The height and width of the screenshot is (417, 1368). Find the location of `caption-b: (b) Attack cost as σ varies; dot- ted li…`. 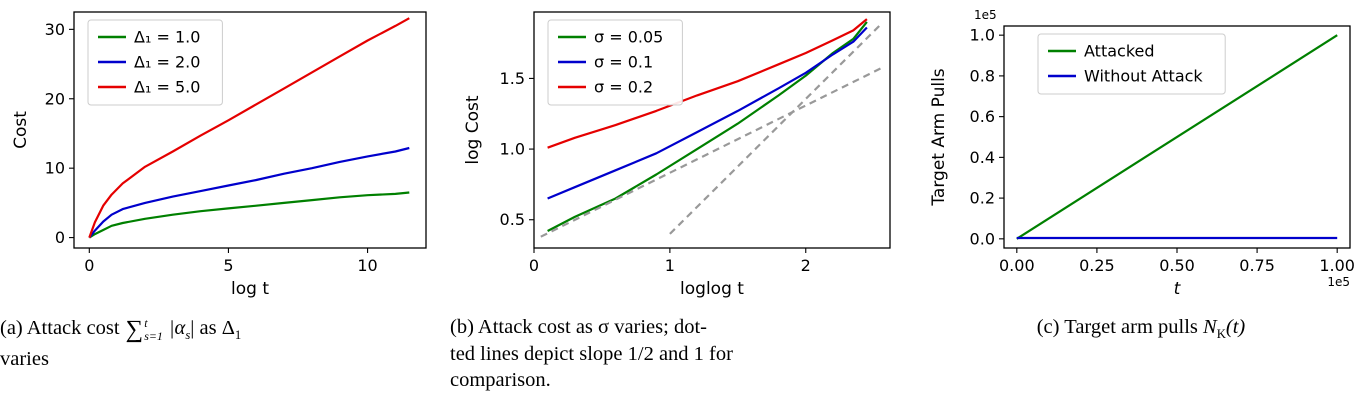

caption-b: (b) Attack cost as σ varies; dot- ted li… is located at coordinates (626, 354).